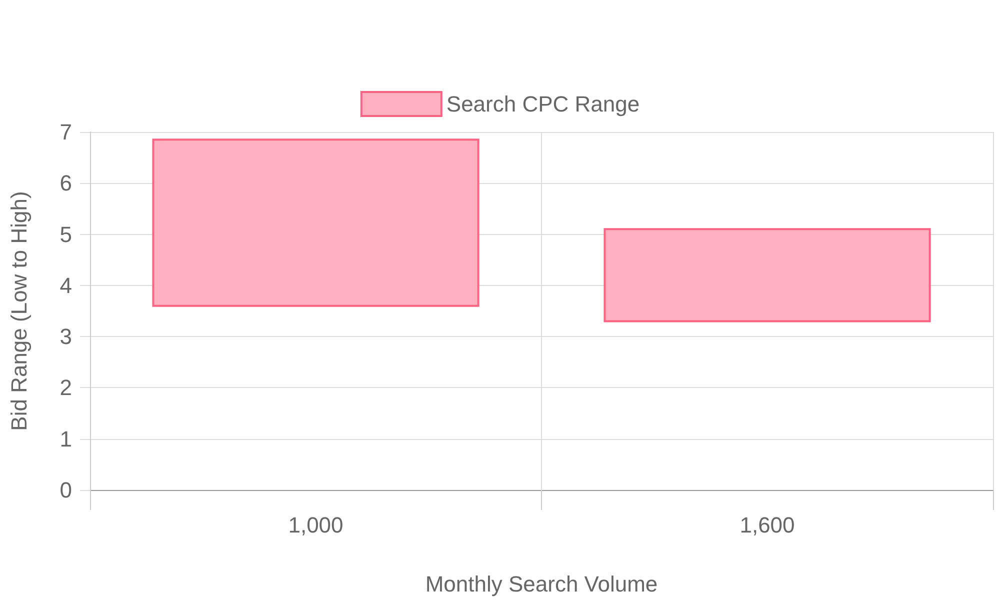  I want to click on y-axis-title: Bid Range (Low to High), so click(19, 311).